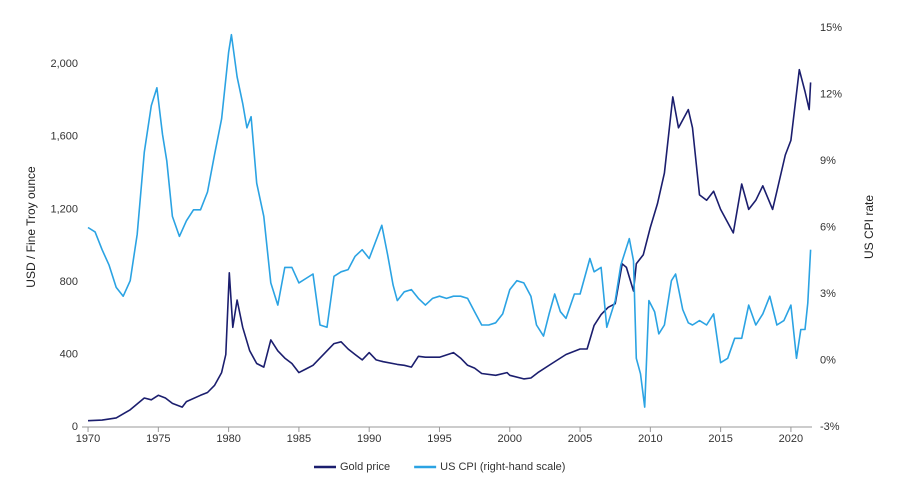 The image size is (897, 501). I want to click on y2-tick-label: 15%, so click(831, 28).